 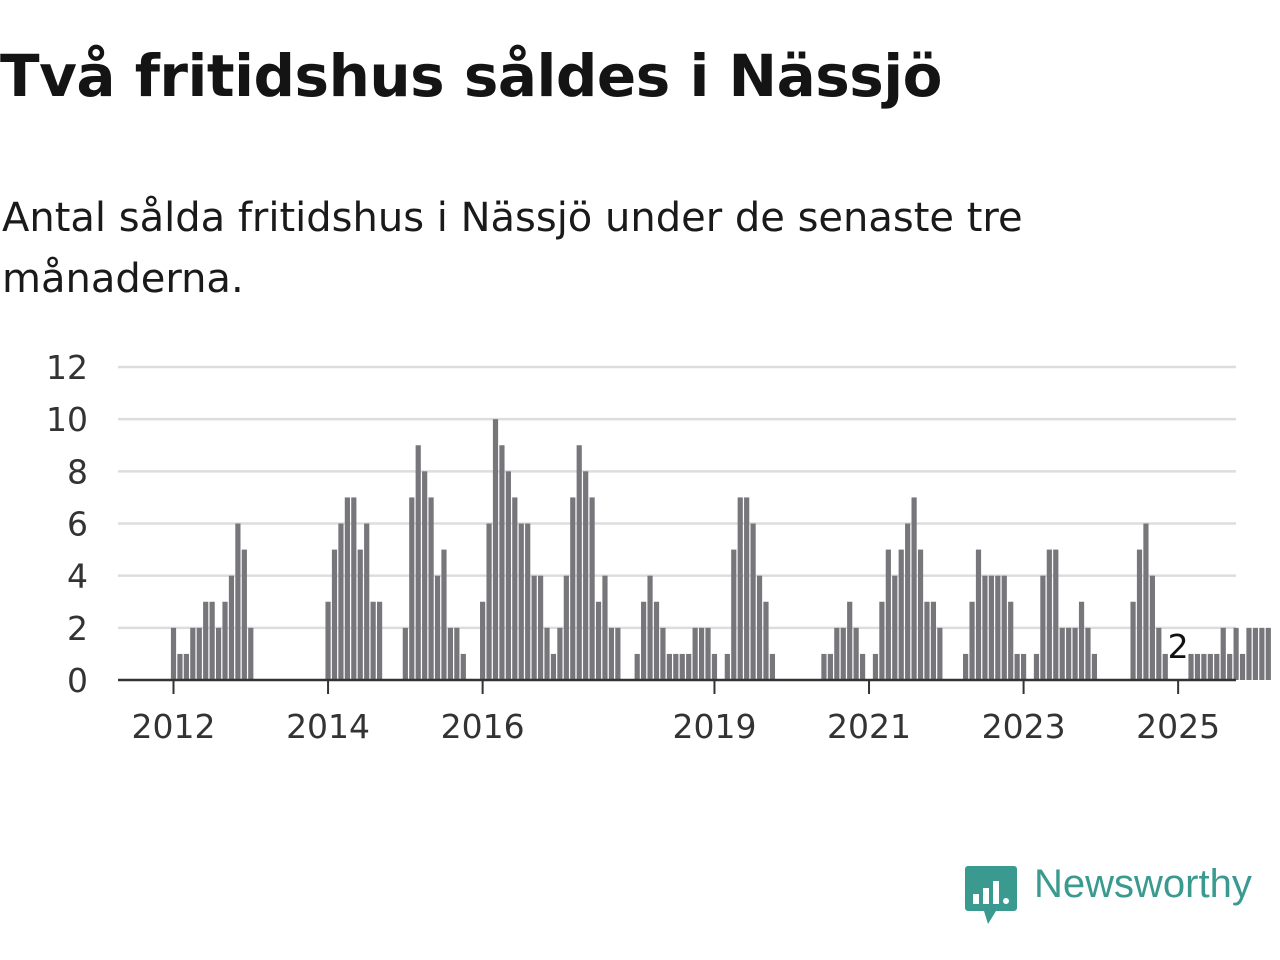 I want to click on x-tick-label: 2019, so click(x=714, y=726).